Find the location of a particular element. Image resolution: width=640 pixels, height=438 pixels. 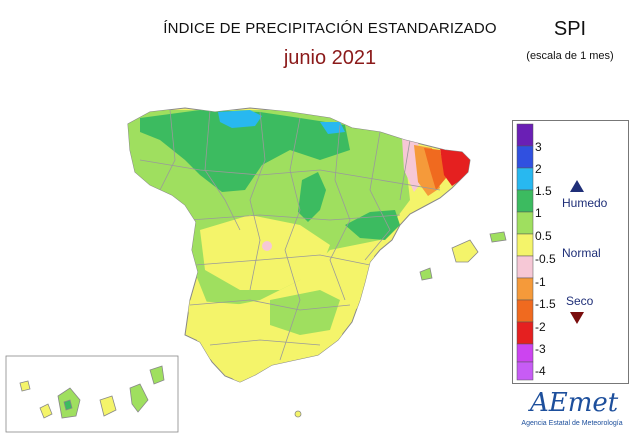

island-mallorca is located at coordinates (465, 251).